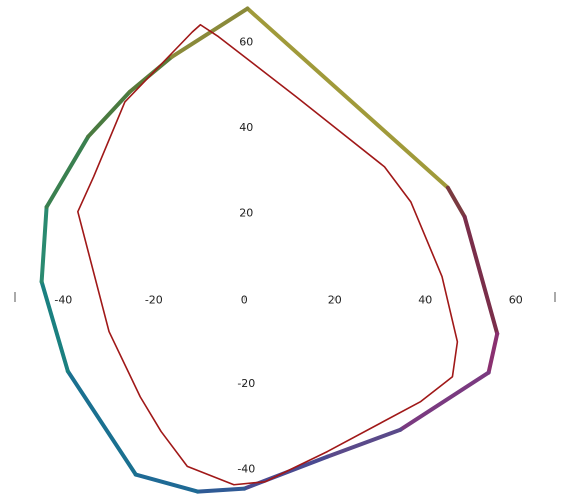 The height and width of the screenshot is (495, 561). Describe the element at coordinates (246, 212) in the screenshot. I see `y-tick-label: 20` at that location.